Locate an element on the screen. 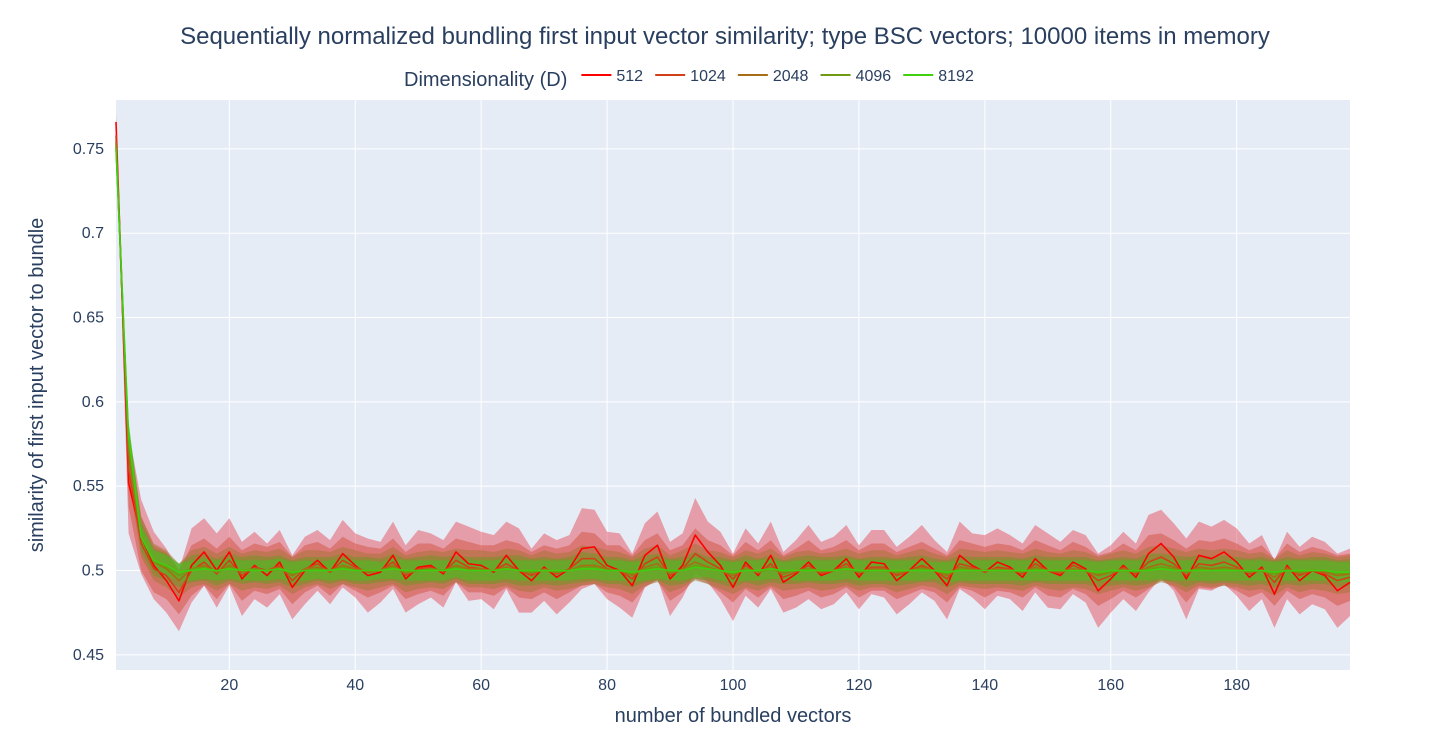 The width and height of the screenshot is (1450, 750). x-tick-label: 20 is located at coordinates (229, 685).